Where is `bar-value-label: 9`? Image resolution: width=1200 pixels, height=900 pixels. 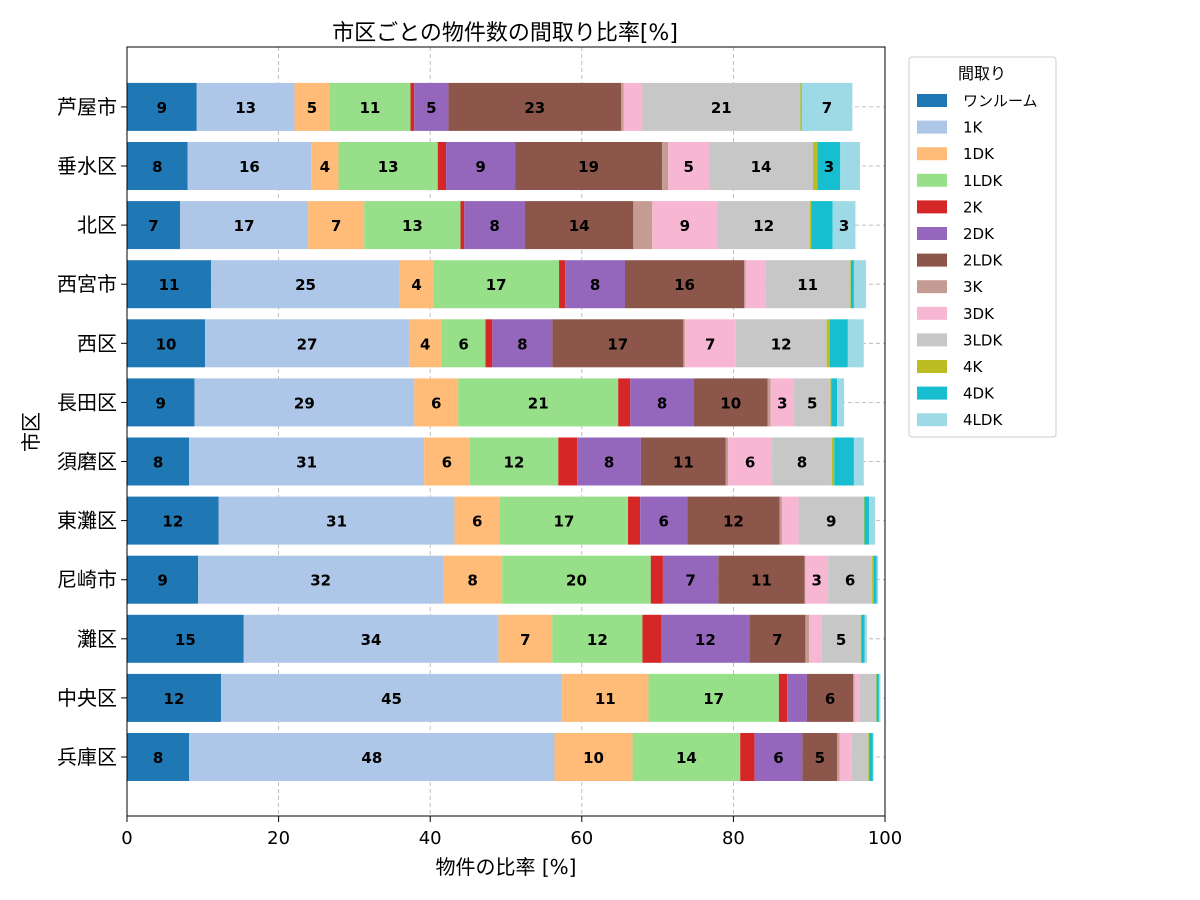 bar-value-label: 9 is located at coordinates (161, 403).